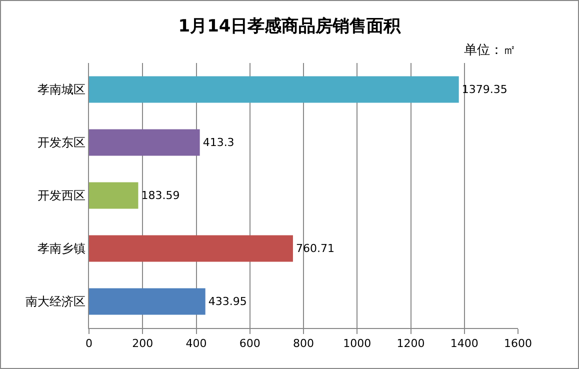 This screenshot has width=579, height=369. I want to click on x-tick-label: 0, so click(89, 343).